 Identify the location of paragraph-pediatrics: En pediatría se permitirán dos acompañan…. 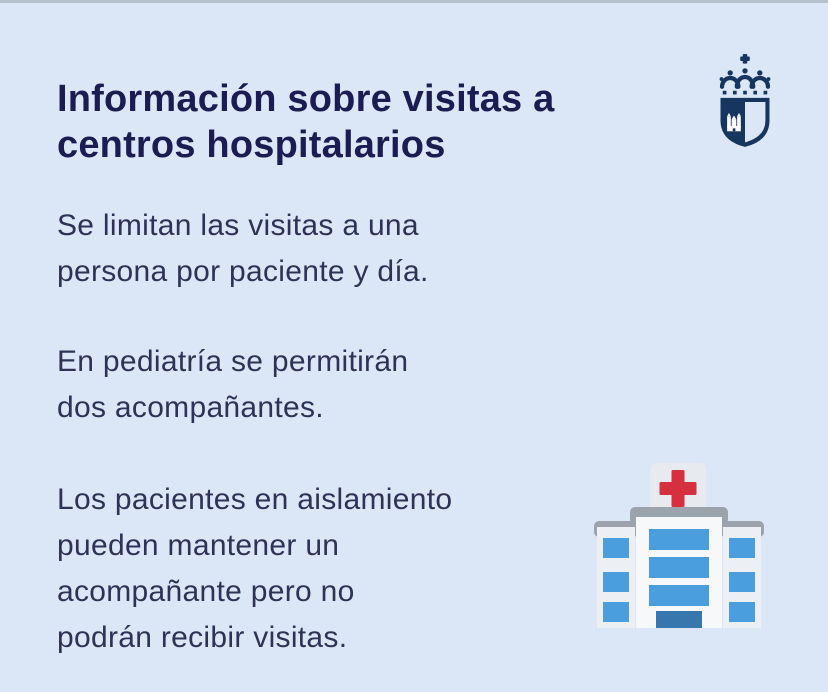
(233, 384).